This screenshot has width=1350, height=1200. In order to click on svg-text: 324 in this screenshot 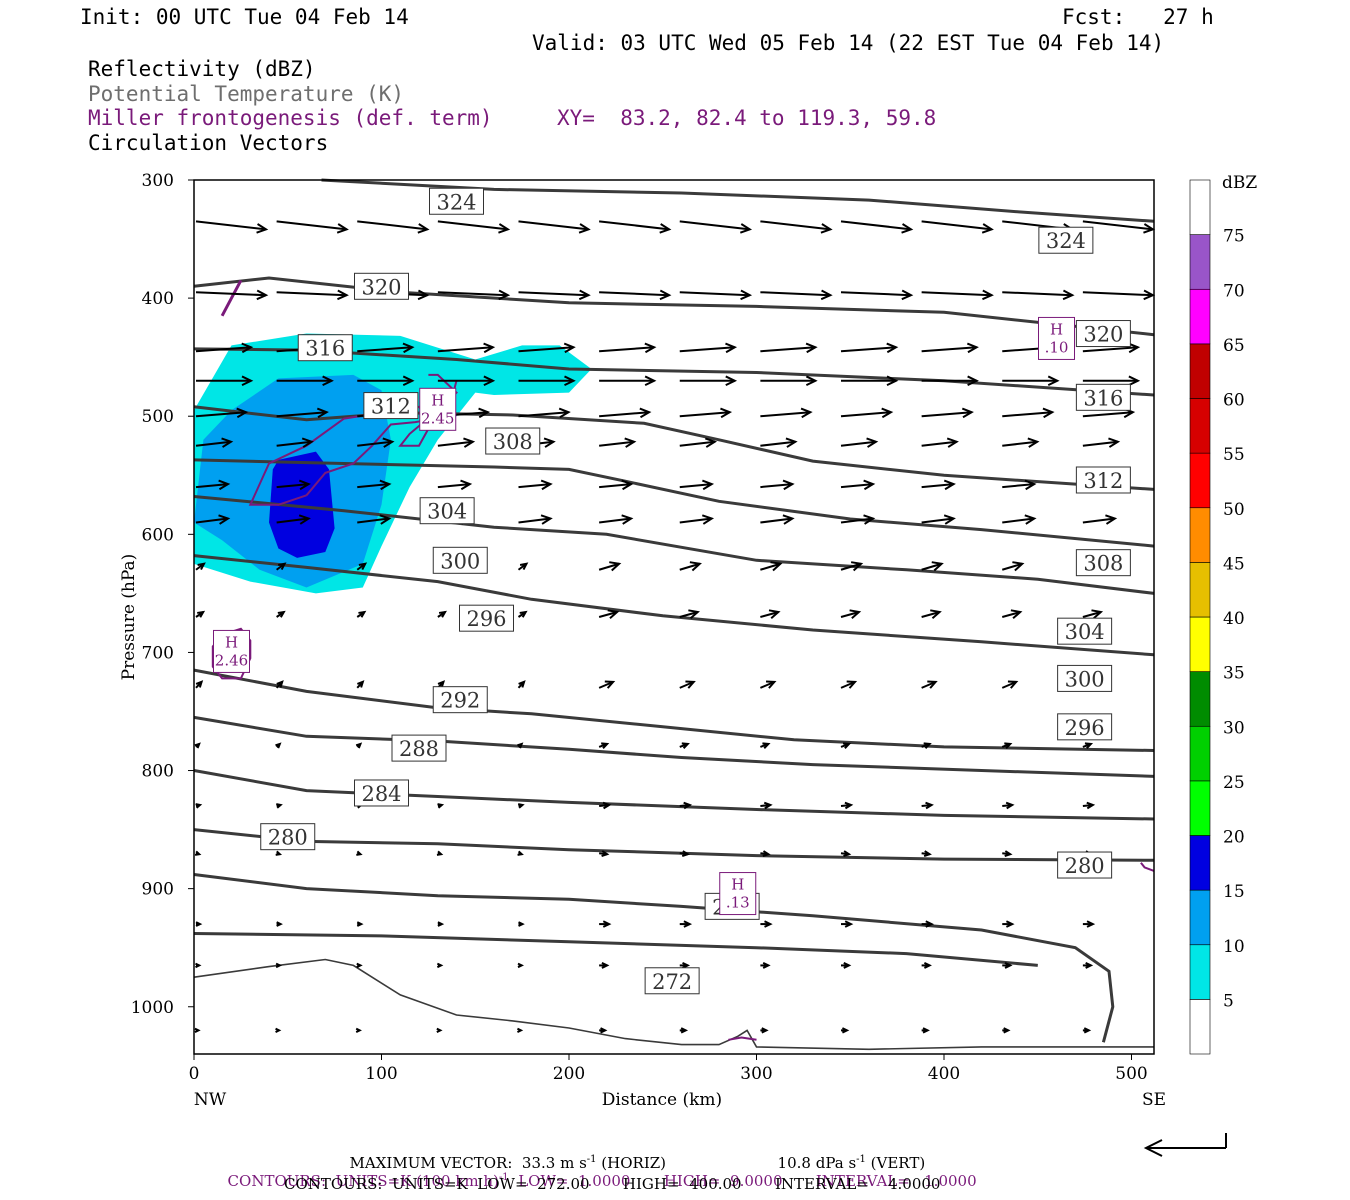, I will do `click(1066, 241)`.